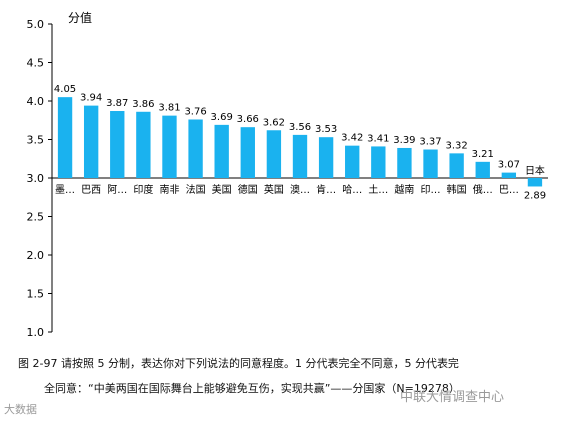 The height and width of the screenshot is (423, 573). I want to click on category-labels: 墨… 巴西 阿… 印度 南非 法国 美国 德国 英国 澳… 肯… 哈… 土… 越南 印… 韩国 俄… 巴… 日本, so click(300, 180).